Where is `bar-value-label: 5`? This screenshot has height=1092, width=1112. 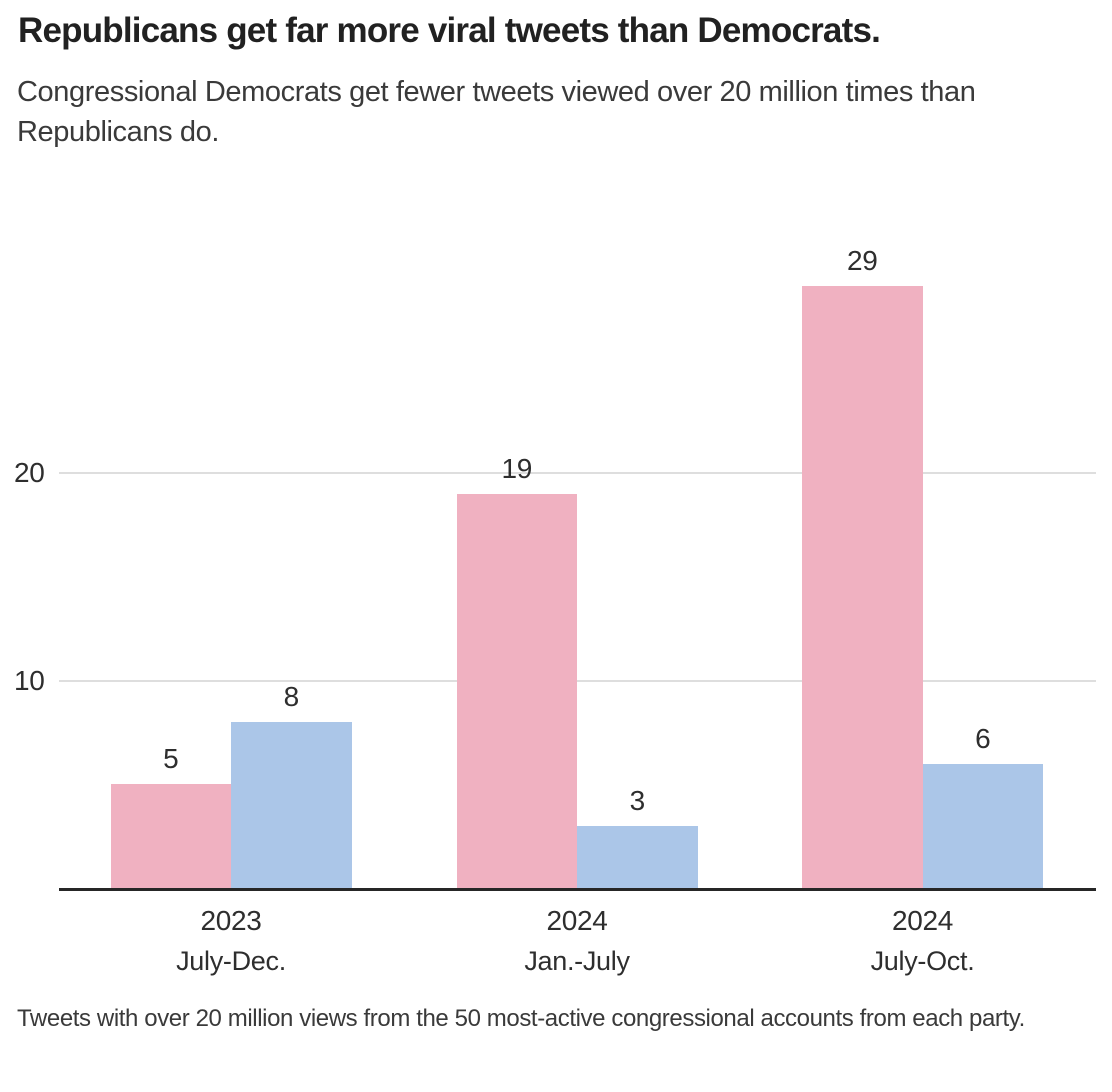
bar-value-label: 5 is located at coordinates (171, 759).